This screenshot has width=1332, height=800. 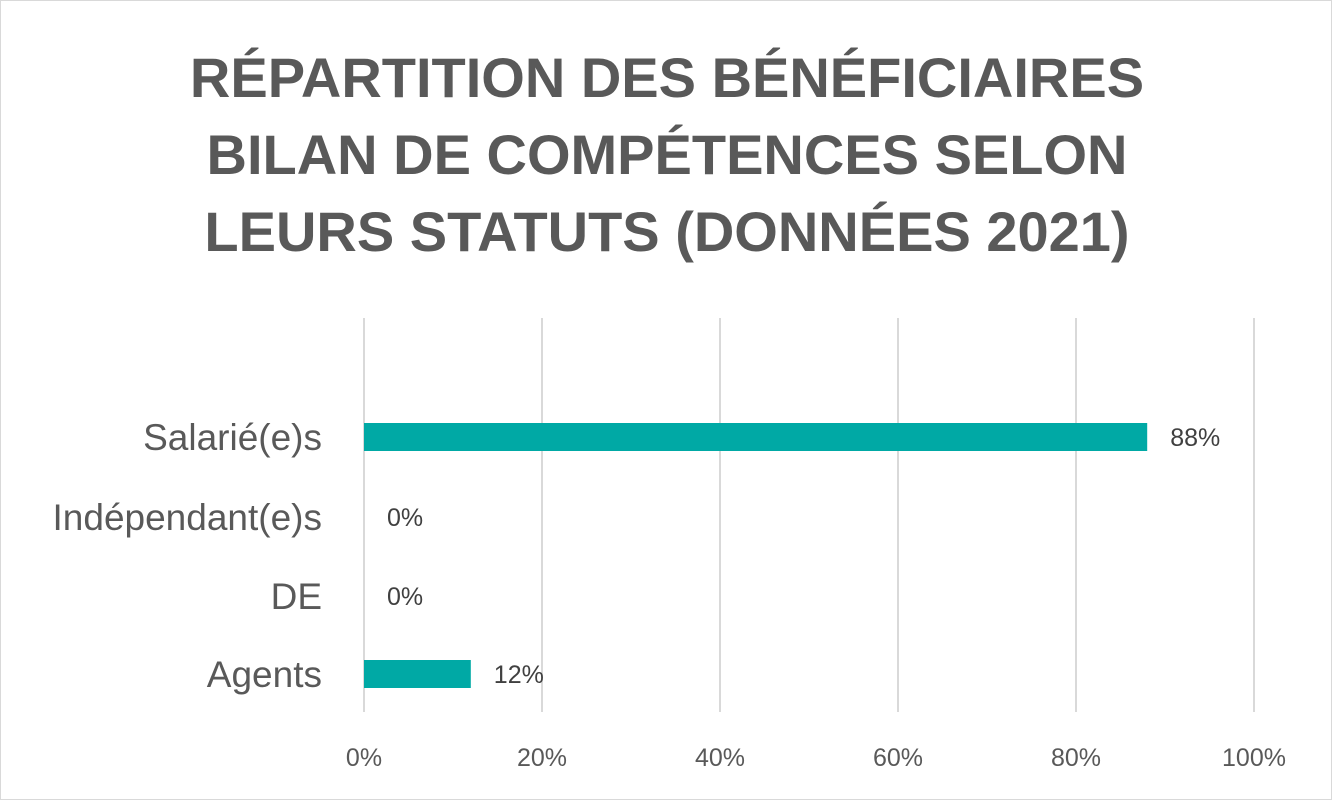 I want to click on x-tick-label: 100%, so click(x=1254, y=758).